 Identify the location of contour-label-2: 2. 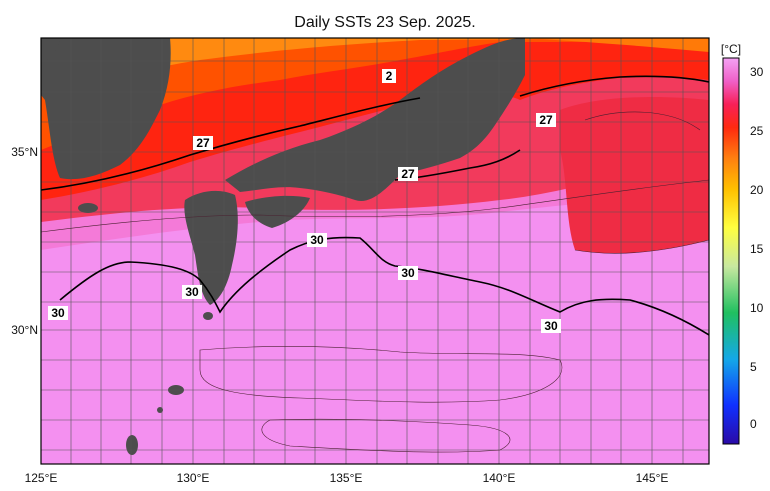
(389, 76).